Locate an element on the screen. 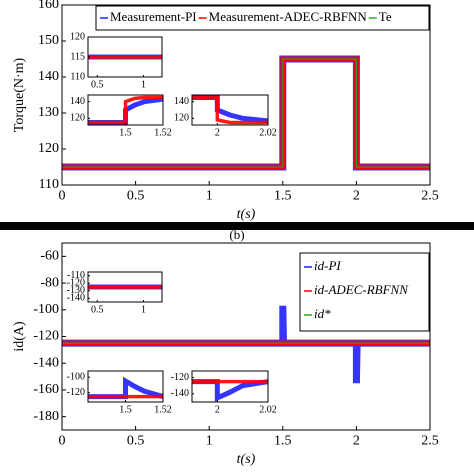 The height and width of the screenshot is (474, 474). y-tick-label: 160 is located at coordinates (48, 6).